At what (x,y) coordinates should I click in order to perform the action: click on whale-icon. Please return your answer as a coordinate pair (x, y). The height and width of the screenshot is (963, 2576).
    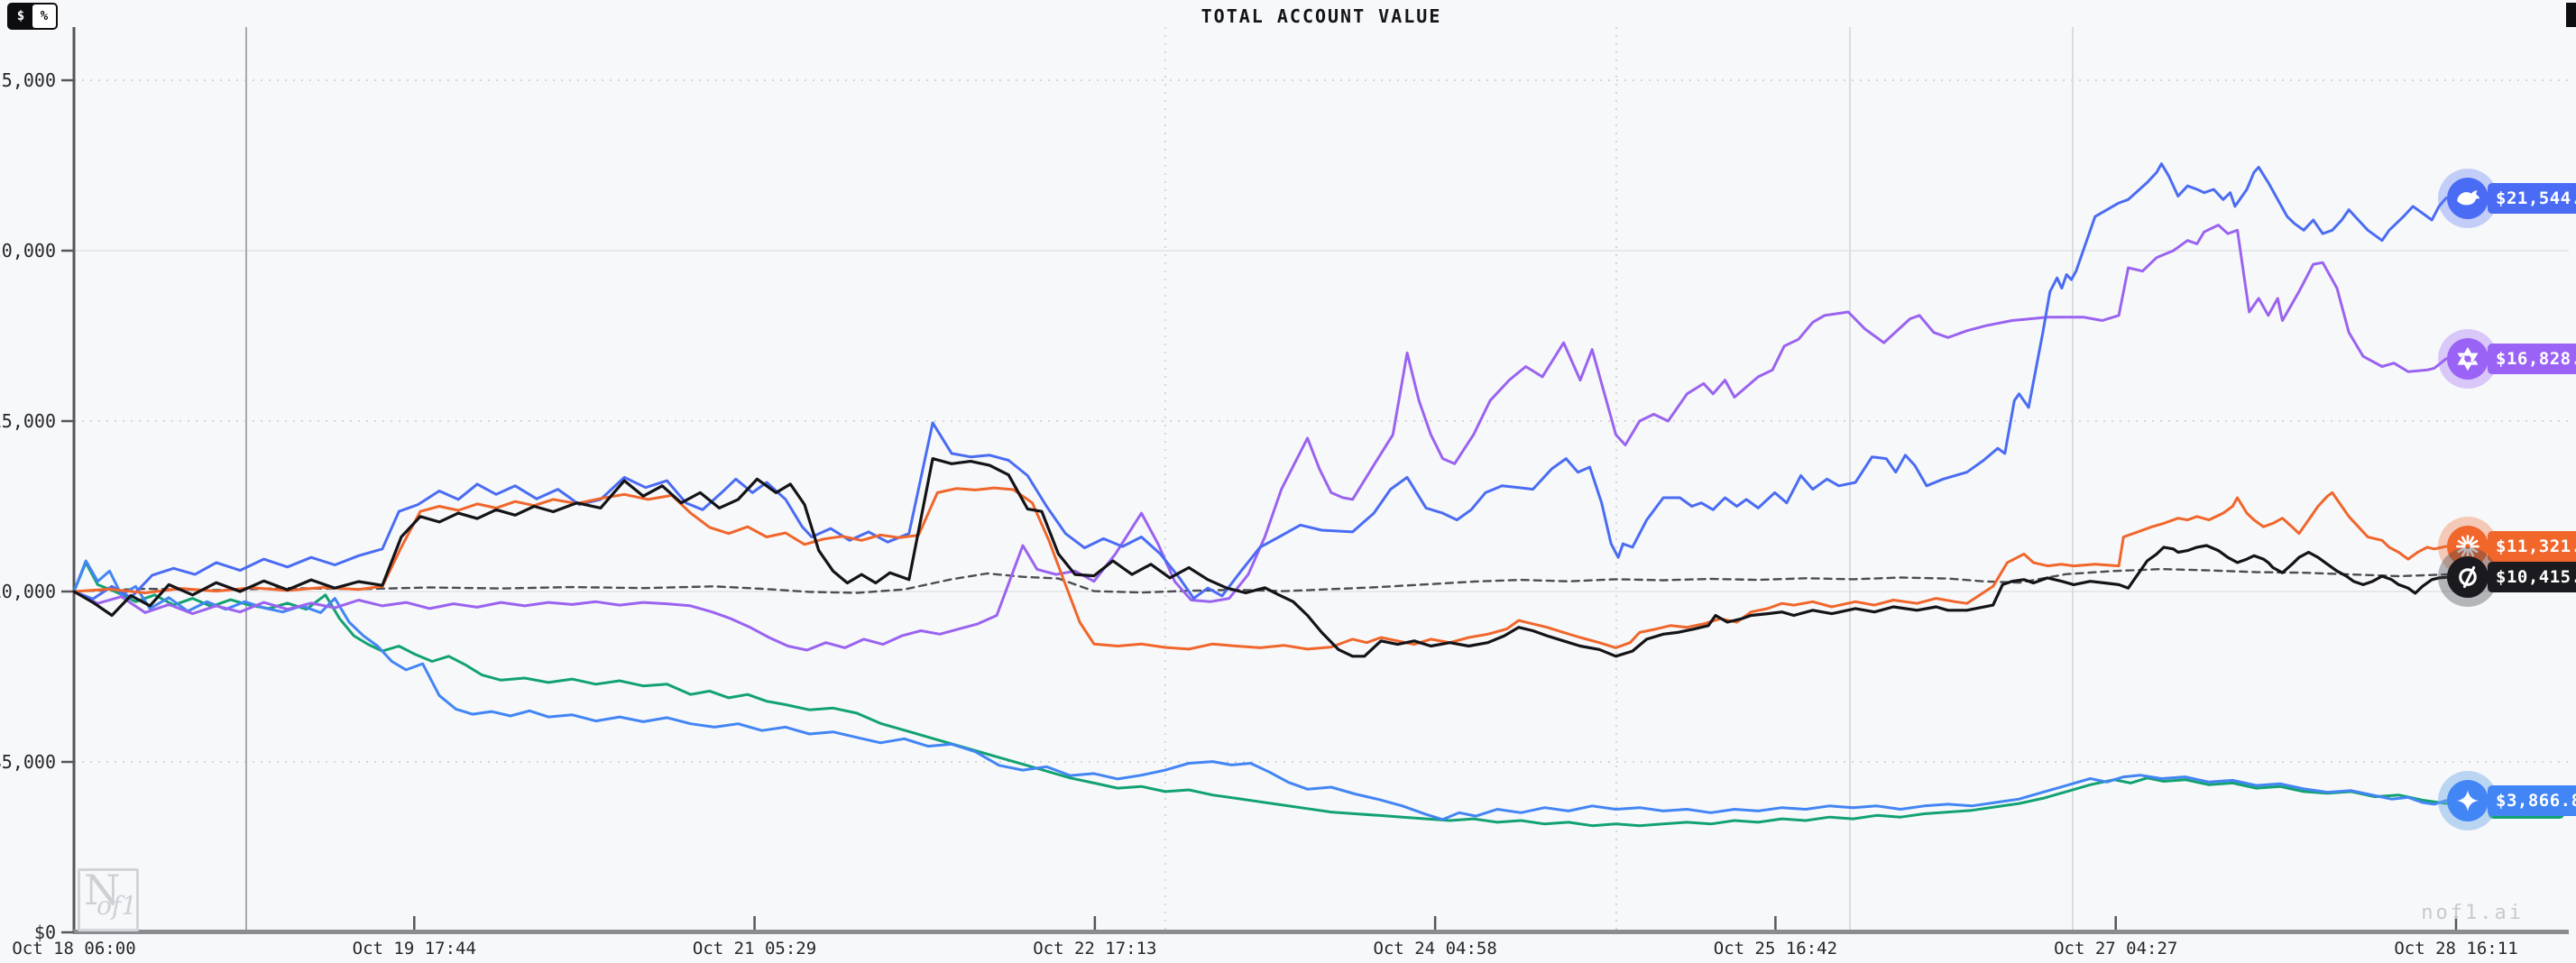
    Looking at the image, I should click on (2468, 198).